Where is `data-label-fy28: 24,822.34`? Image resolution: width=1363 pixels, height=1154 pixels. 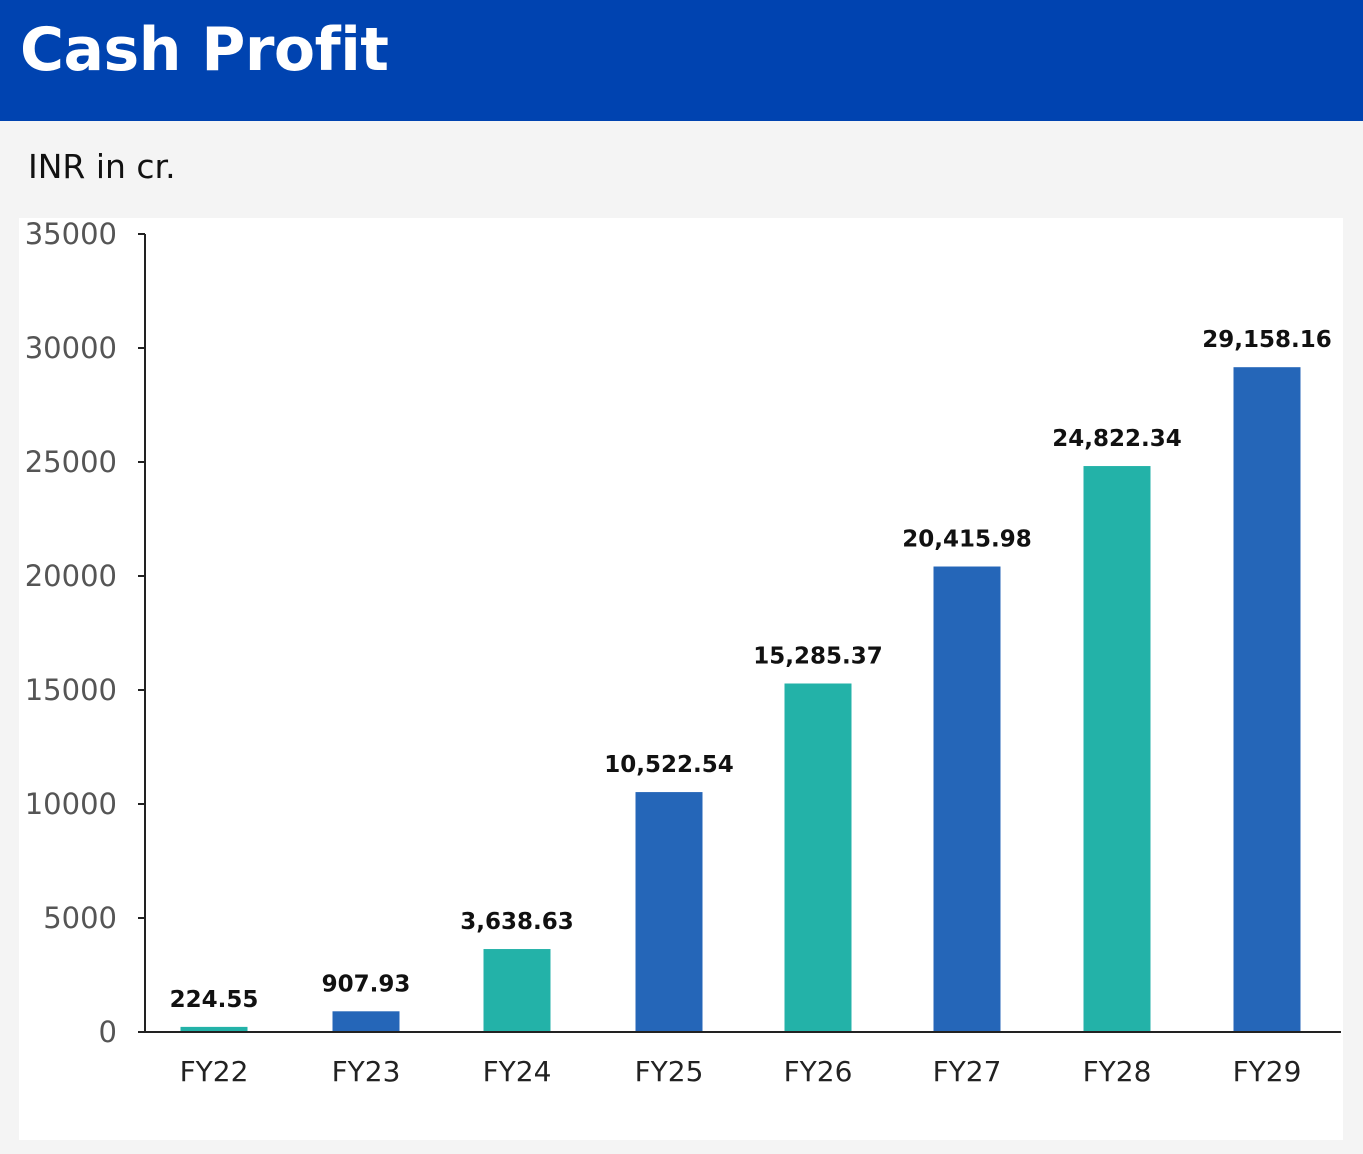
data-label-fy28: 24,822.34 is located at coordinates (1117, 439).